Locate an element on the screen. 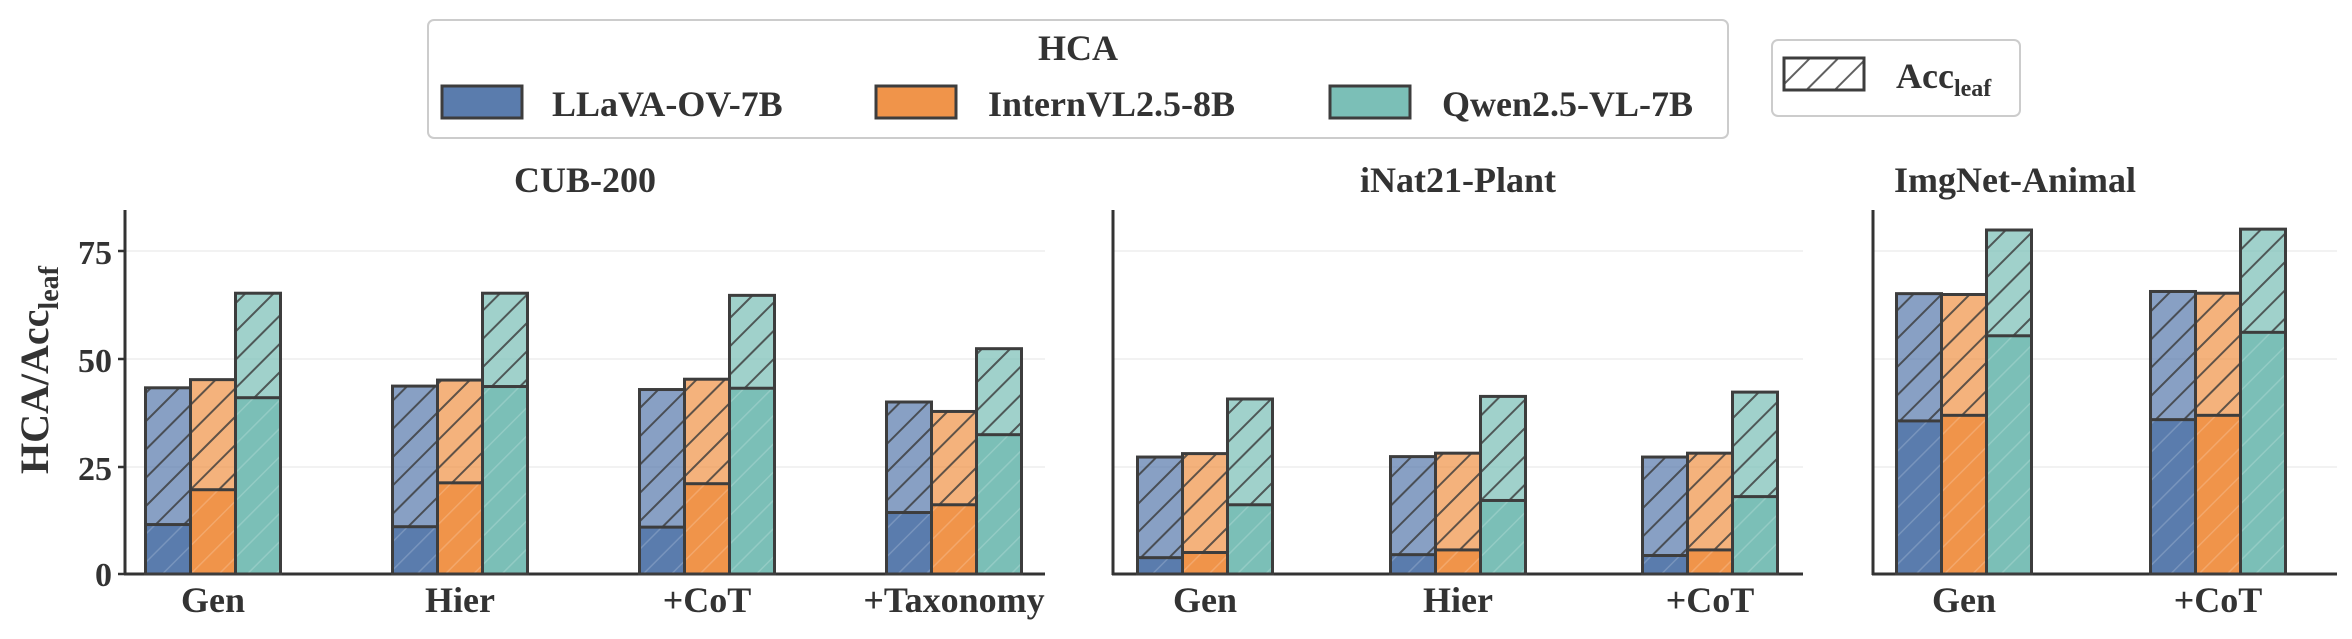 The image size is (2352, 639). bar-hca-outline-cub-0-qwen is located at coordinates (258, 486).